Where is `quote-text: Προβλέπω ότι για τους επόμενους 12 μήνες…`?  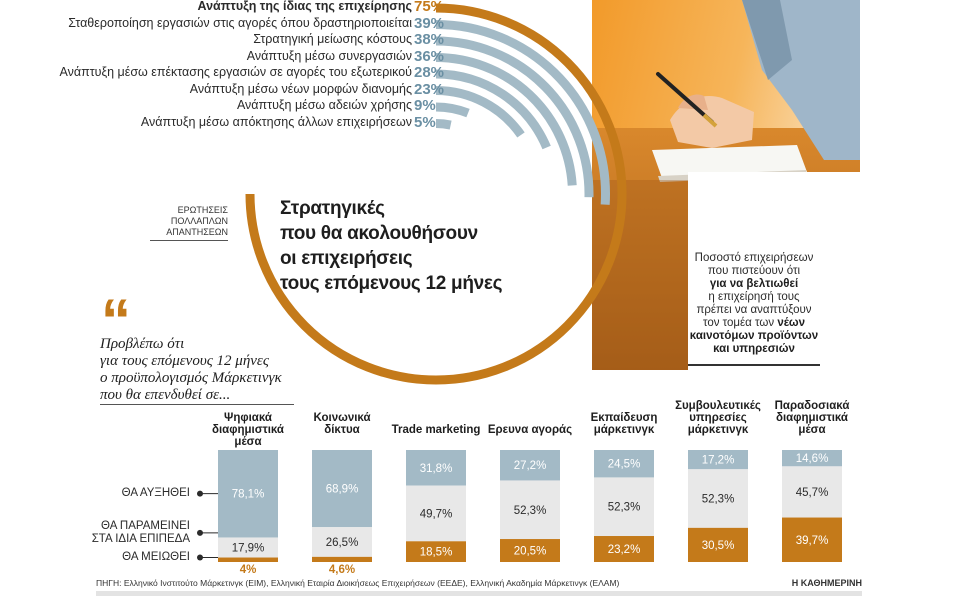 quote-text: Προβλέπω ότι για τους επόμενους 12 μήνες… is located at coordinates (200, 370).